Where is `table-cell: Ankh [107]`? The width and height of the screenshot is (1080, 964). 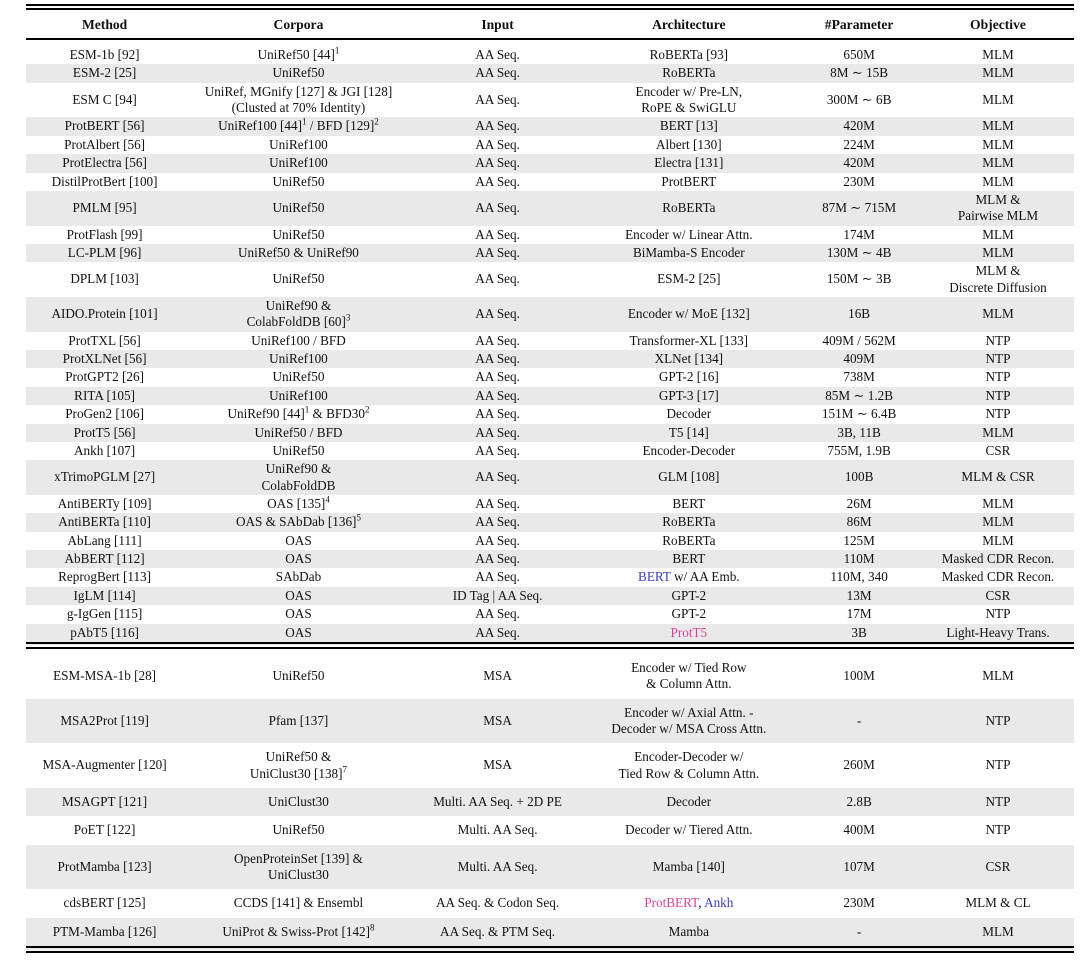 table-cell: Ankh [107] is located at coordinates (105, 450).